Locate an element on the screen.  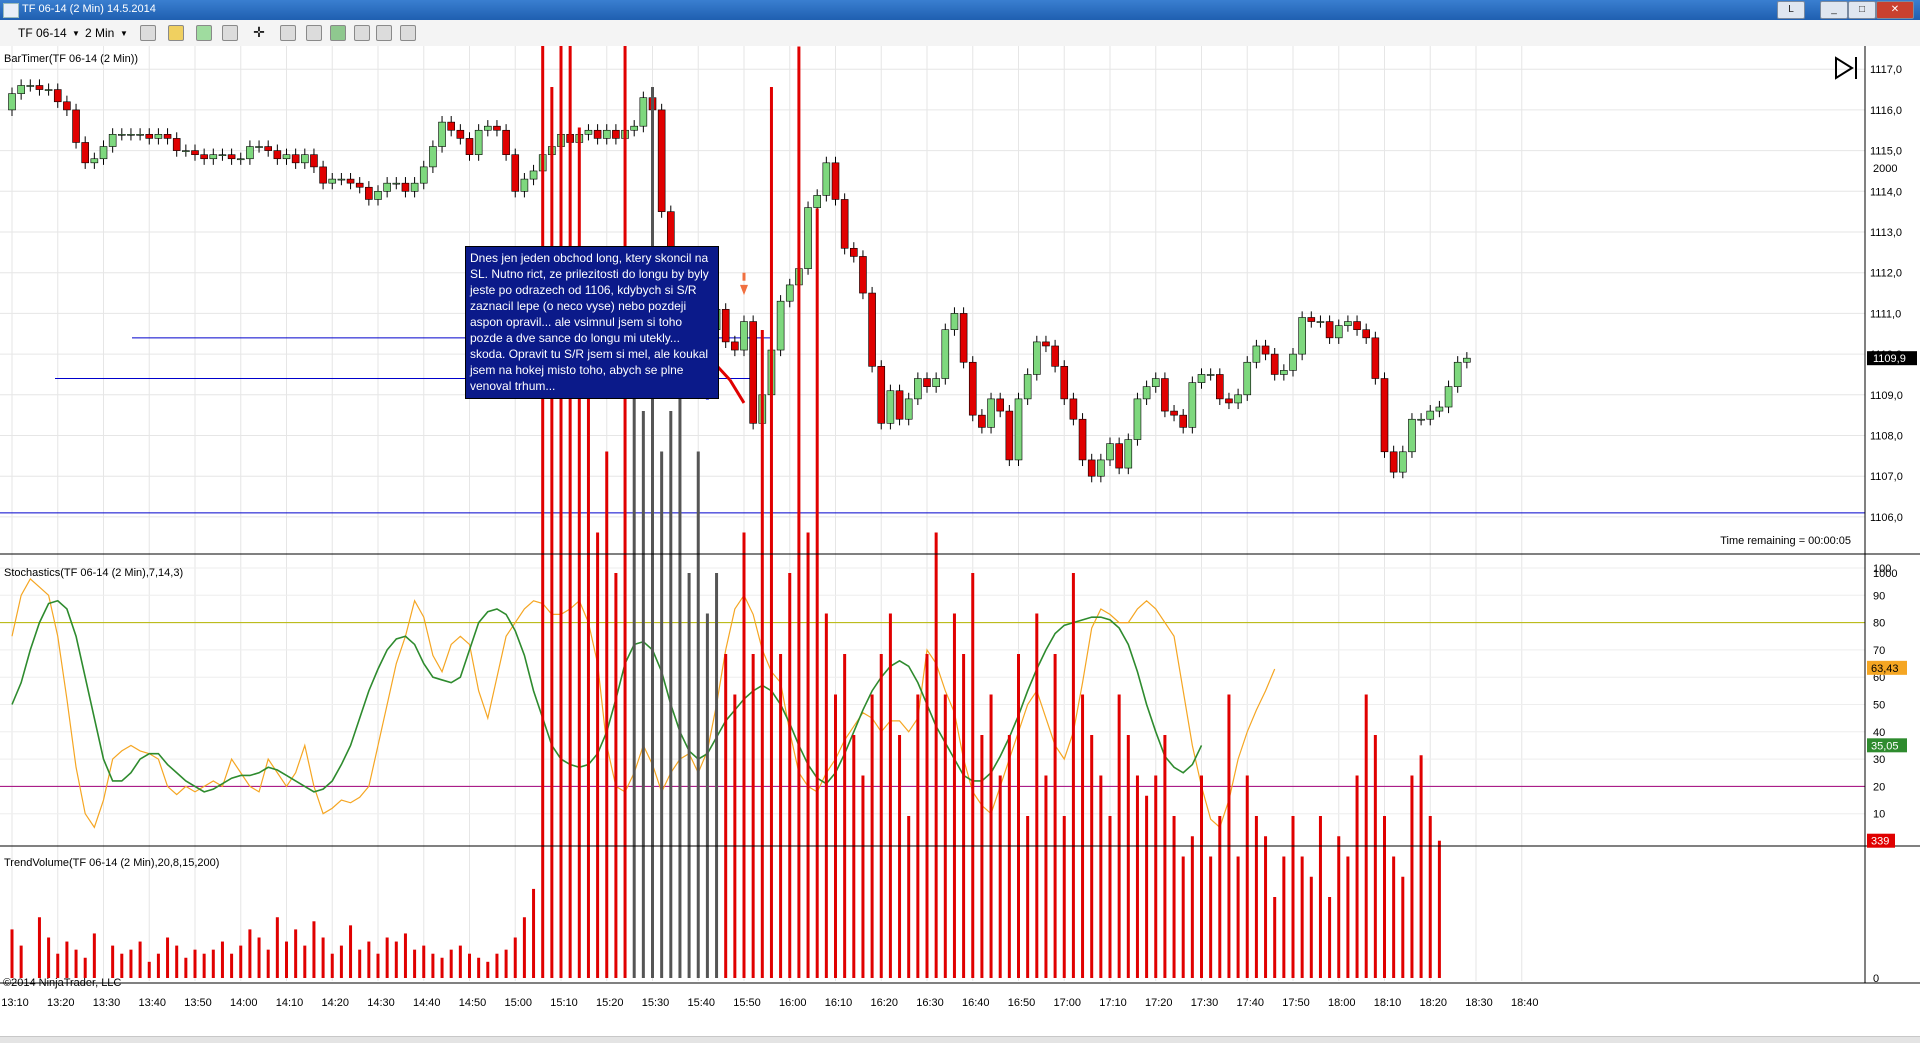
maximize-button: □ is located at coordinates (1862, 10).